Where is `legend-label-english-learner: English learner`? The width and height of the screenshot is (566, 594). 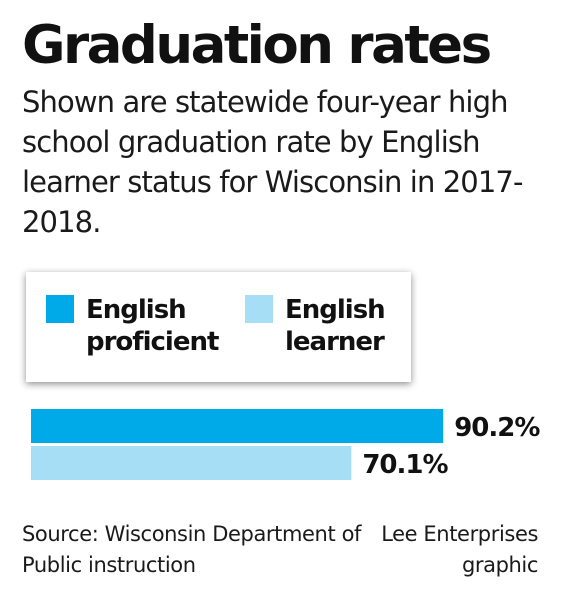 legend-label-english-learner: English learner is located at coordinates (335, 326).